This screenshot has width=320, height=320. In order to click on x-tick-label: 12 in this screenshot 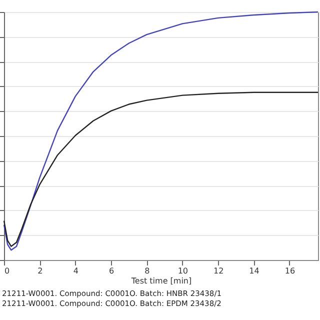, I will do `click(218, 271)`.